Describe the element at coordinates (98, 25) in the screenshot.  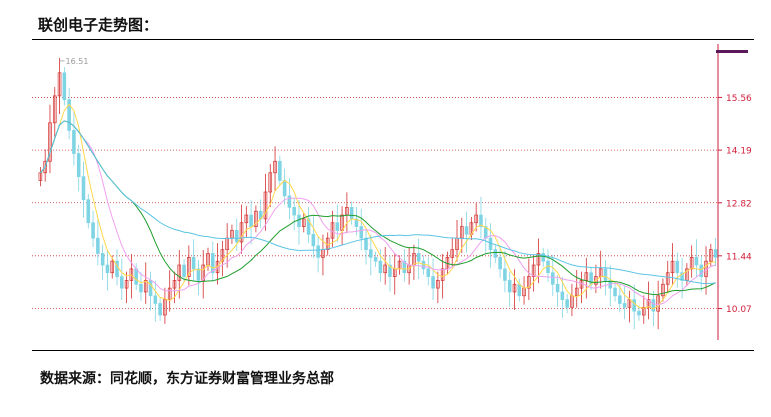
I see `chart-title: 联创电子走势图：` at that location.